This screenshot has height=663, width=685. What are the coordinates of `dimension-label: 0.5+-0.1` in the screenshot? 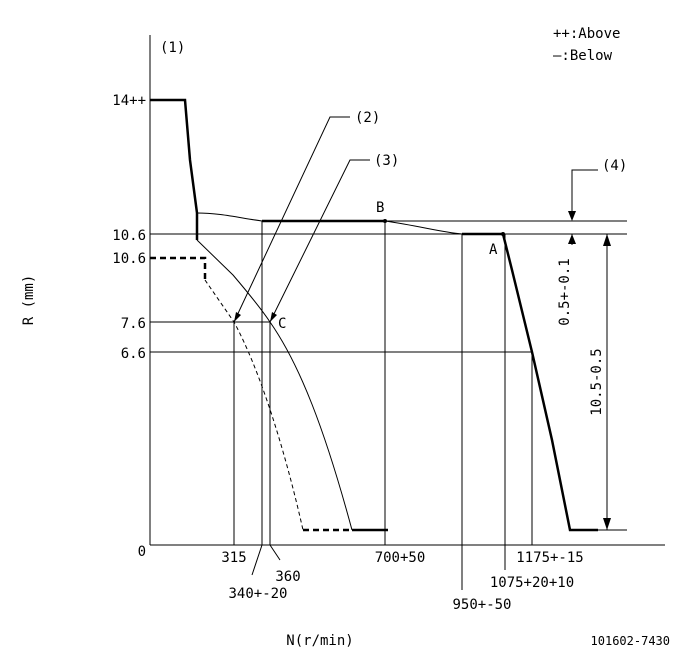 It's located at (565, 291).